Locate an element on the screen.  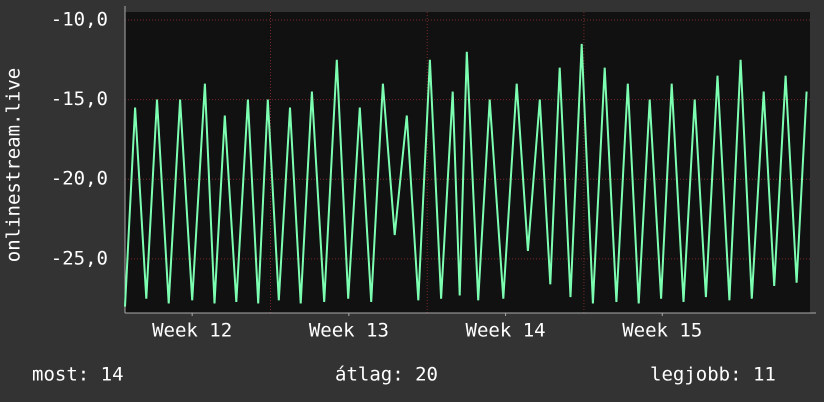
y-tick-label: -20,0 is located at coordinates (79, 179).